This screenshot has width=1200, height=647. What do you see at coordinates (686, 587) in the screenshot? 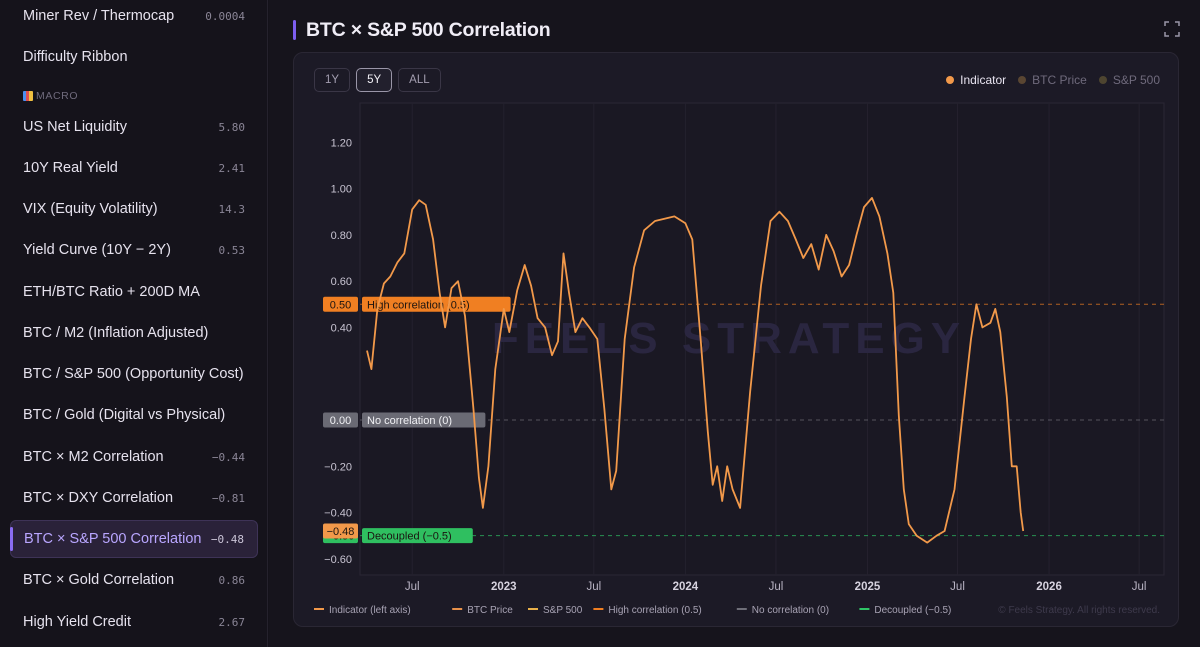
I see `x-tick-label: 2024` at bounding box center [686, 587].